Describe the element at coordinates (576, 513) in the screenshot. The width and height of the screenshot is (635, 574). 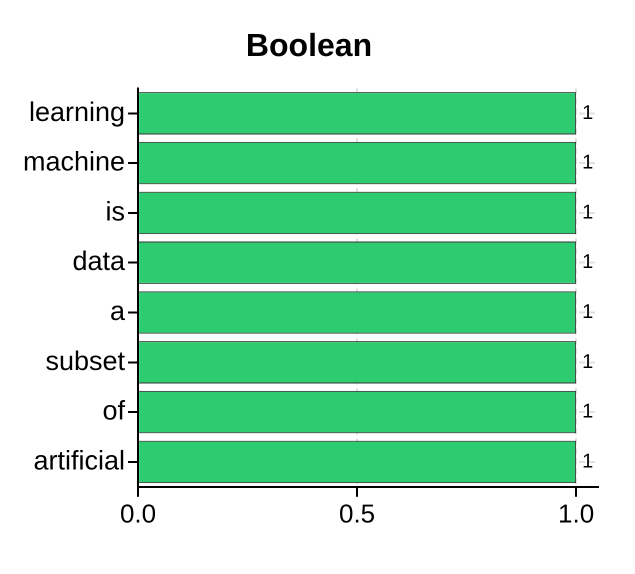
I see `x-tick-label: 1.0` at that location.